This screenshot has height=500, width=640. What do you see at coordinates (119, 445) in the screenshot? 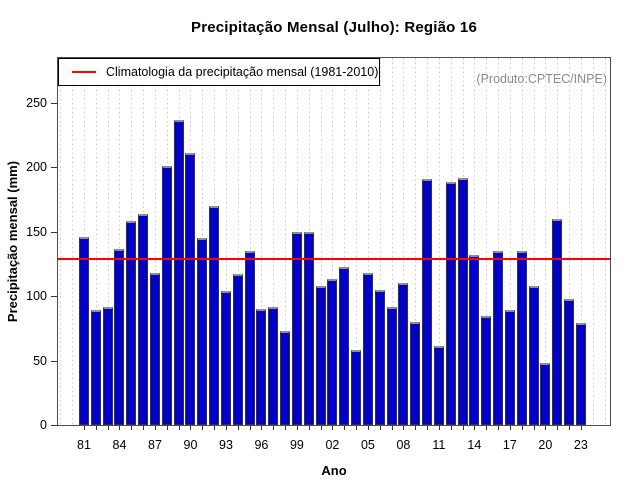
I see `x-tick-label: 84` at bounding box center [119, 445].